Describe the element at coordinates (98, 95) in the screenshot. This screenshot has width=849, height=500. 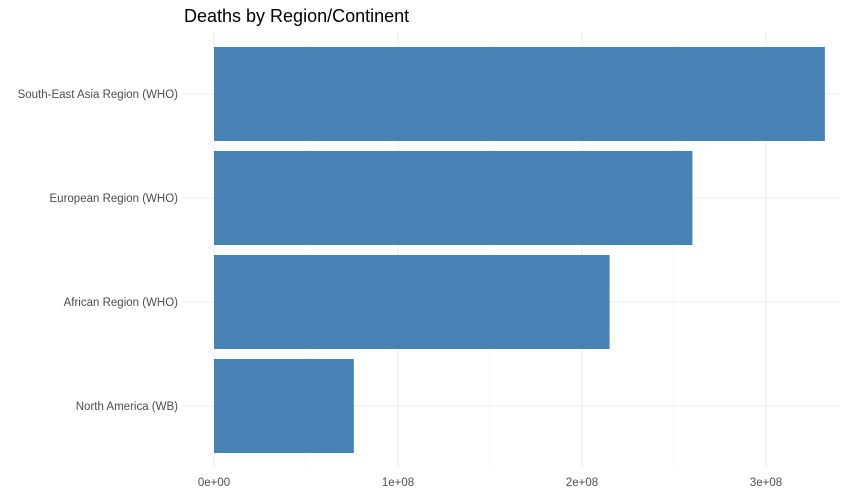
I see `y-tick-label: South-East Asia Region (WHO)` at that location.